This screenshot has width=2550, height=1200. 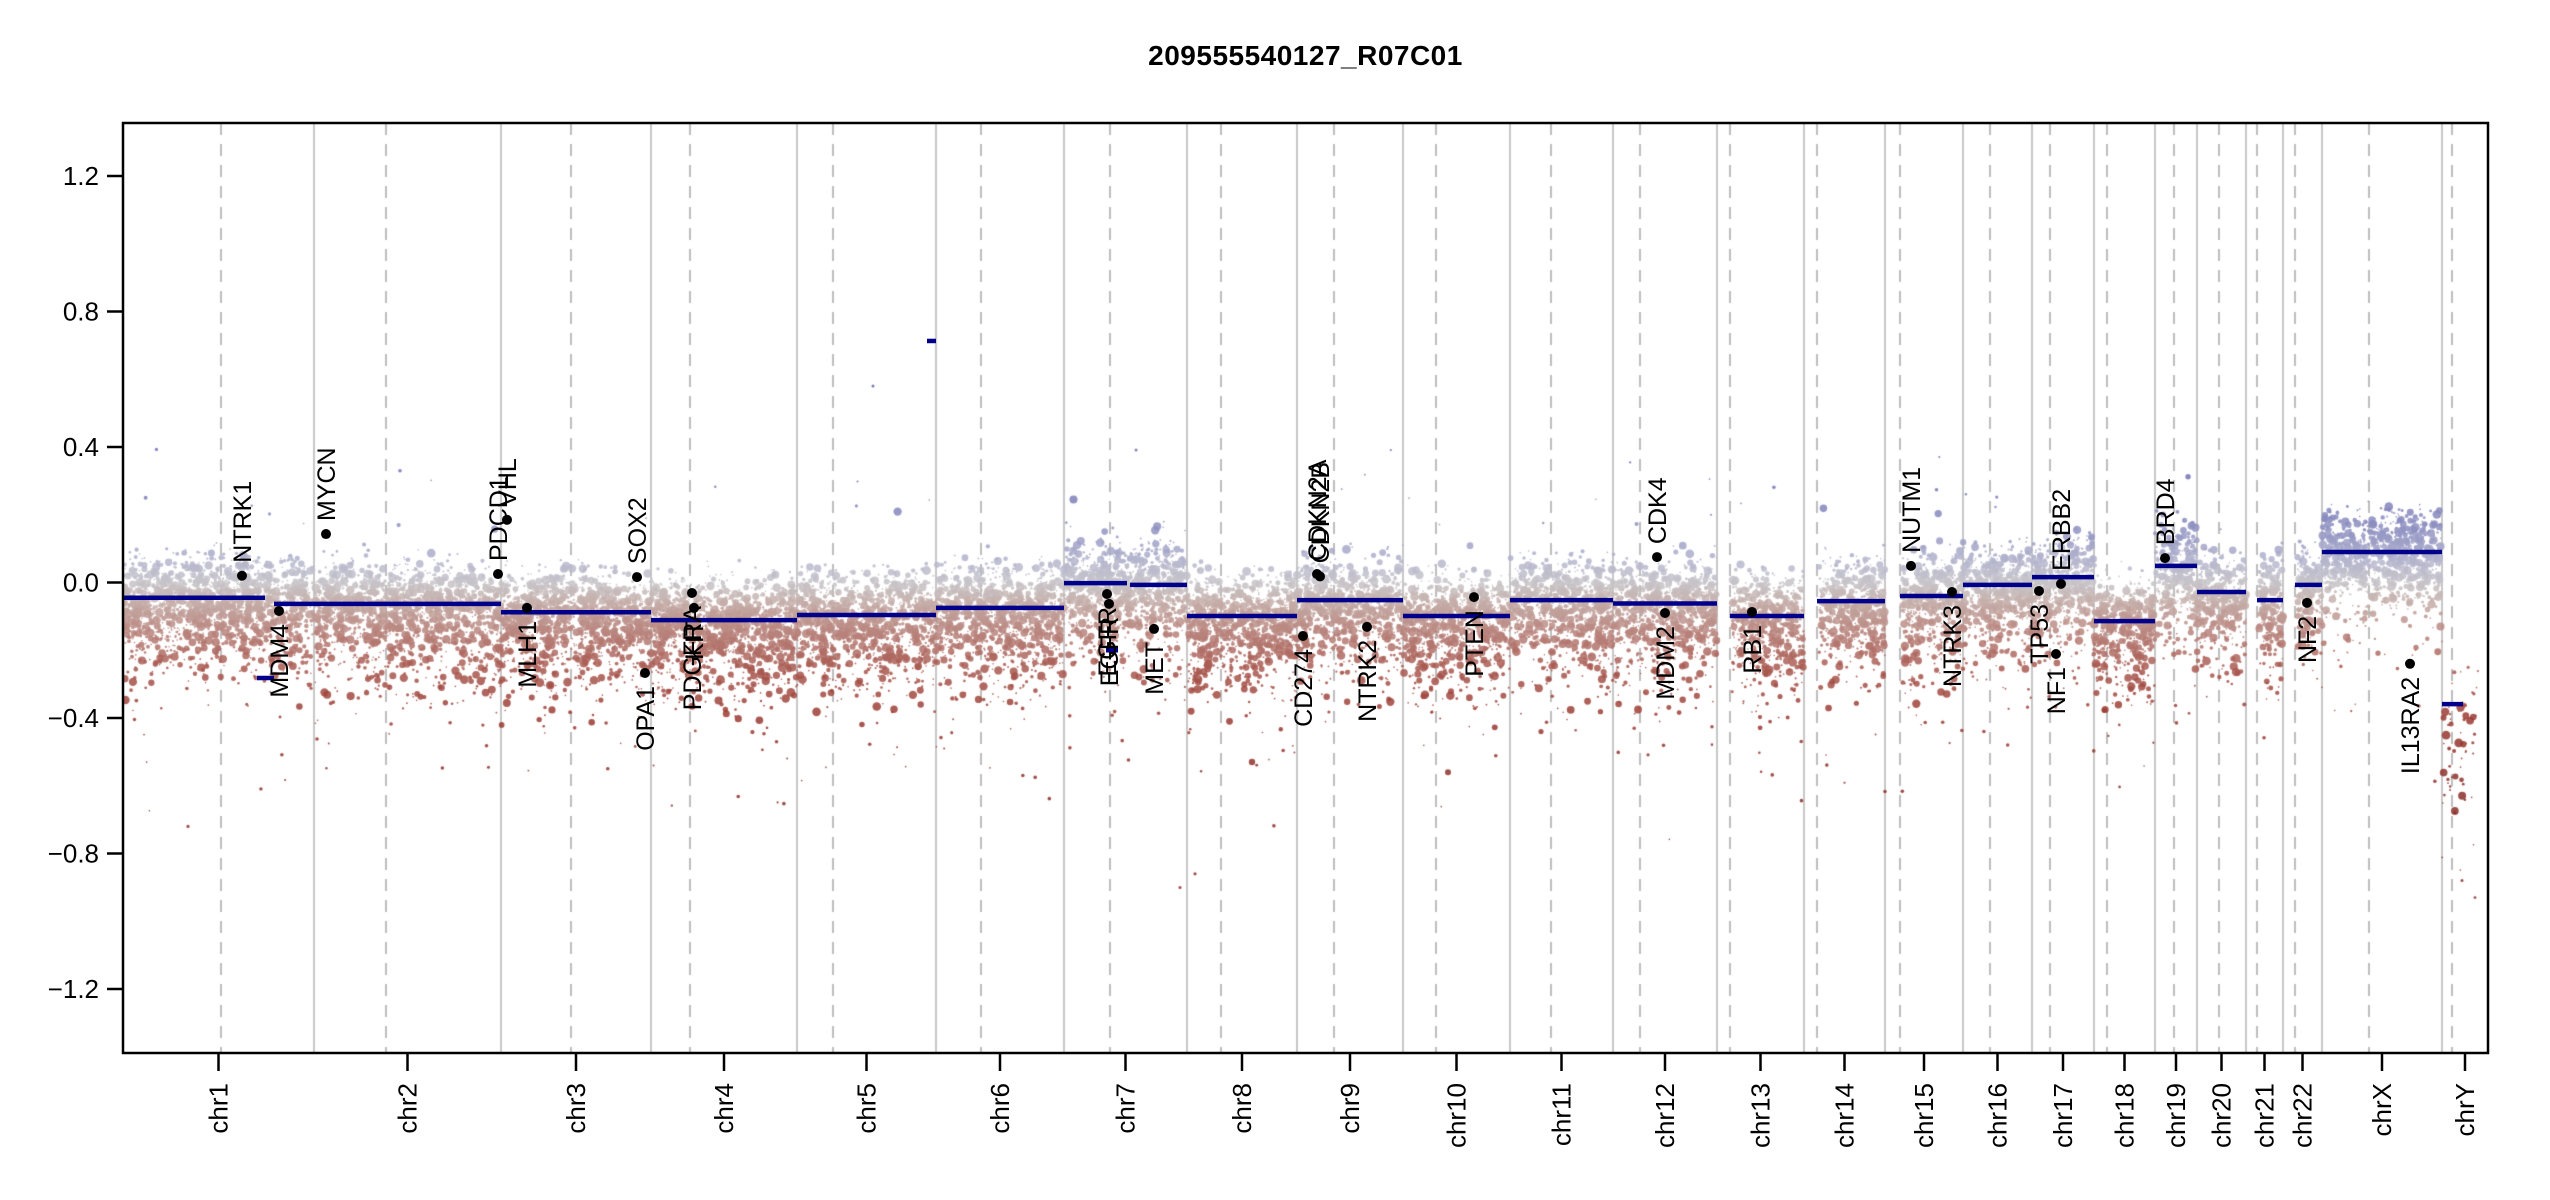 What do you see at coordinates (692, 593) in the screenshot?
I see `gene-dot-PDGFRA` at bounding box center [692, 593].